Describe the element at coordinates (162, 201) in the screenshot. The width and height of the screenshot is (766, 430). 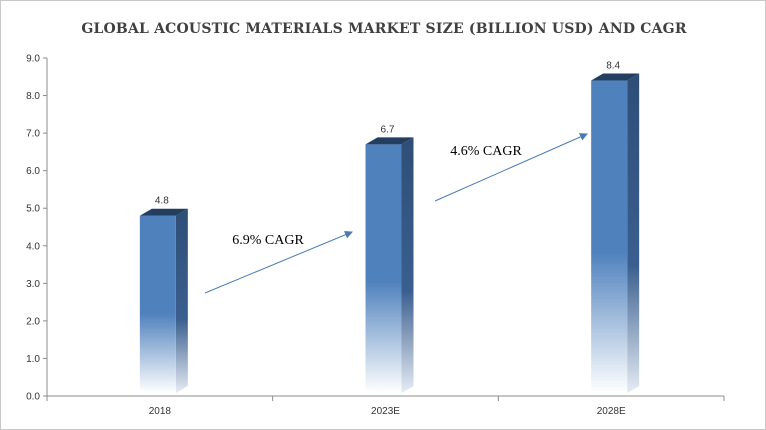
I see `data-label: 4.8` at that location.